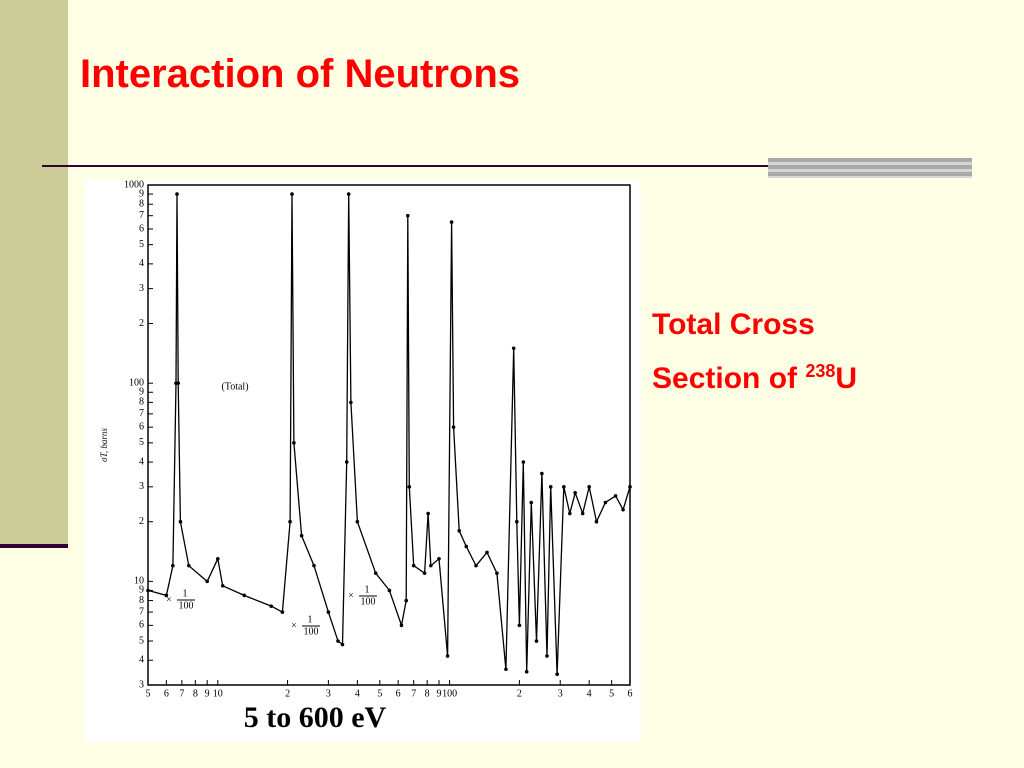  Describe the element at coordinates (870, 168) in the screenshot. I see `rule-block` at that location.